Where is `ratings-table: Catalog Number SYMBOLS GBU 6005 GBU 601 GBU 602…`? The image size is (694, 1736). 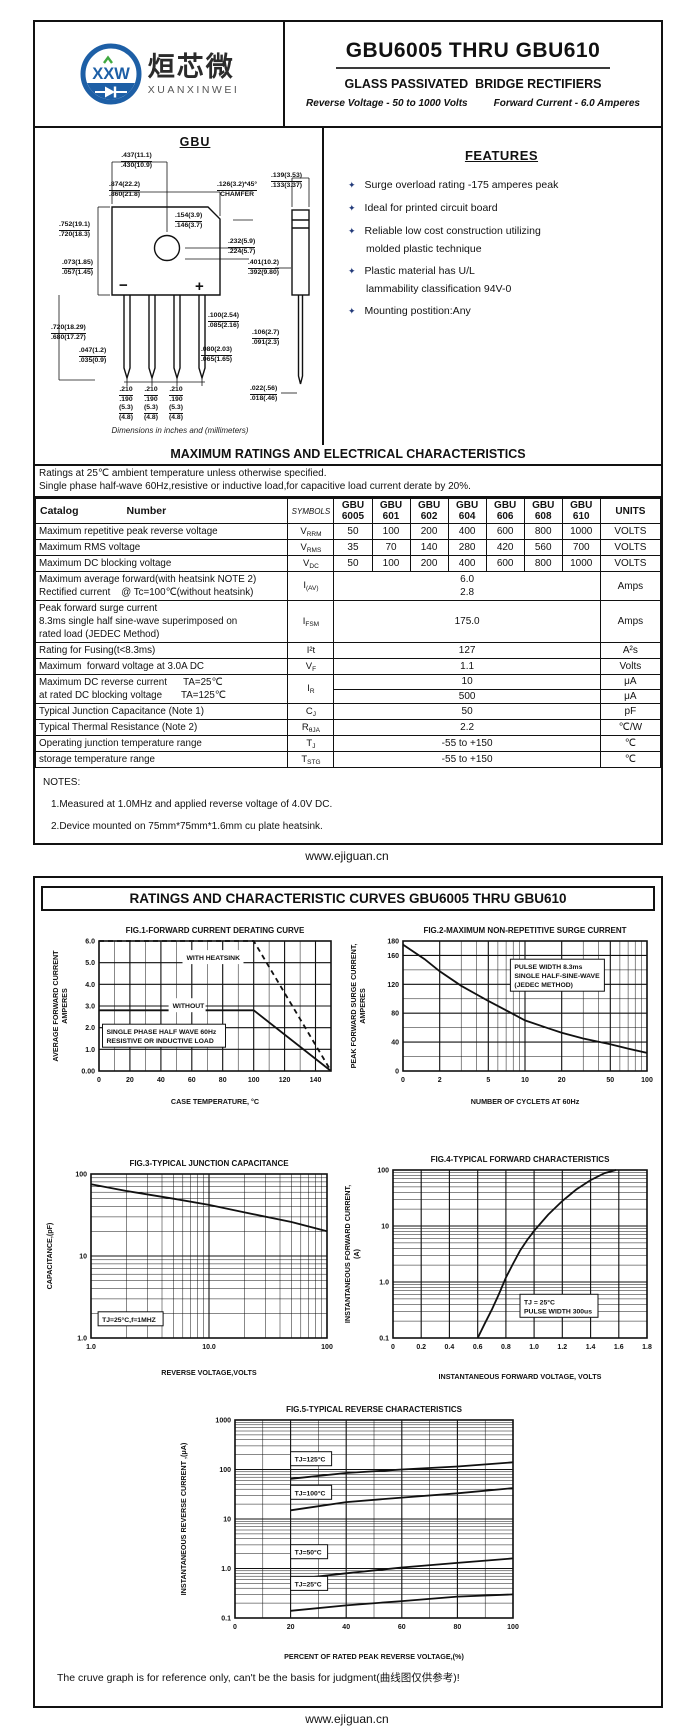
ratings-table: Catalog Number SYMBOLS GBU 6005 GBU 601 GBU 602… is located at coordinates (348, 633).